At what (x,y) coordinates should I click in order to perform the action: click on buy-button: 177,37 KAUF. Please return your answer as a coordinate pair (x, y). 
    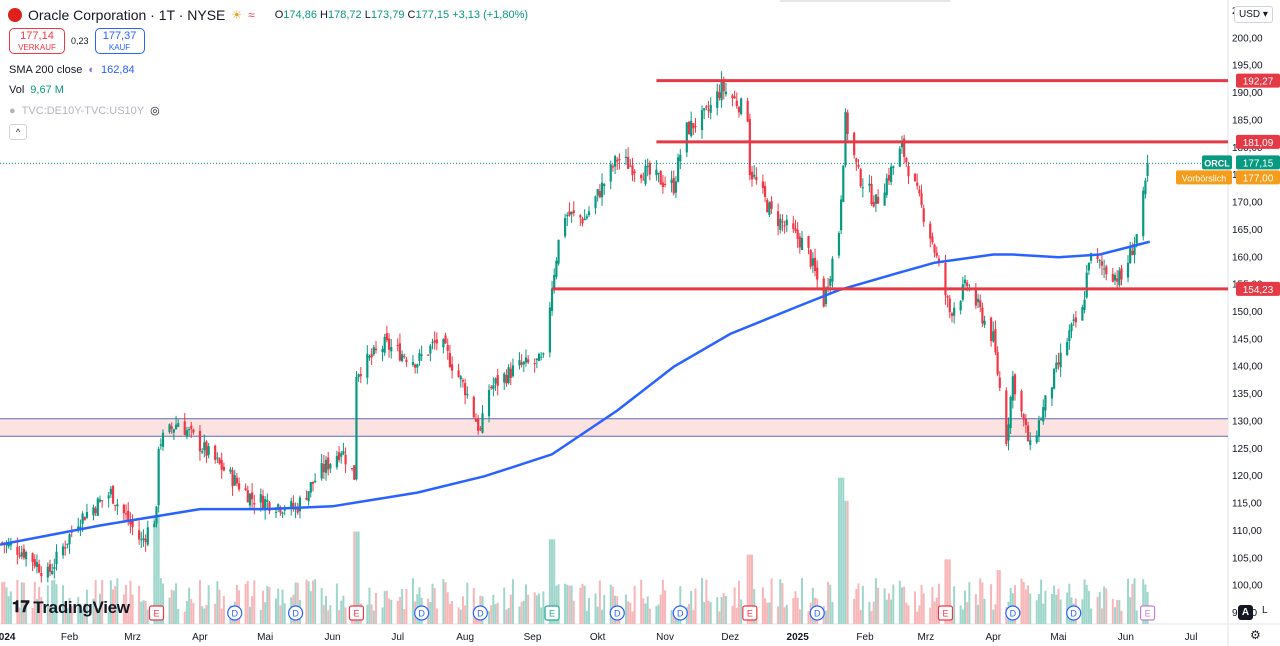
    Looking at the image, I should click on (119, 41).